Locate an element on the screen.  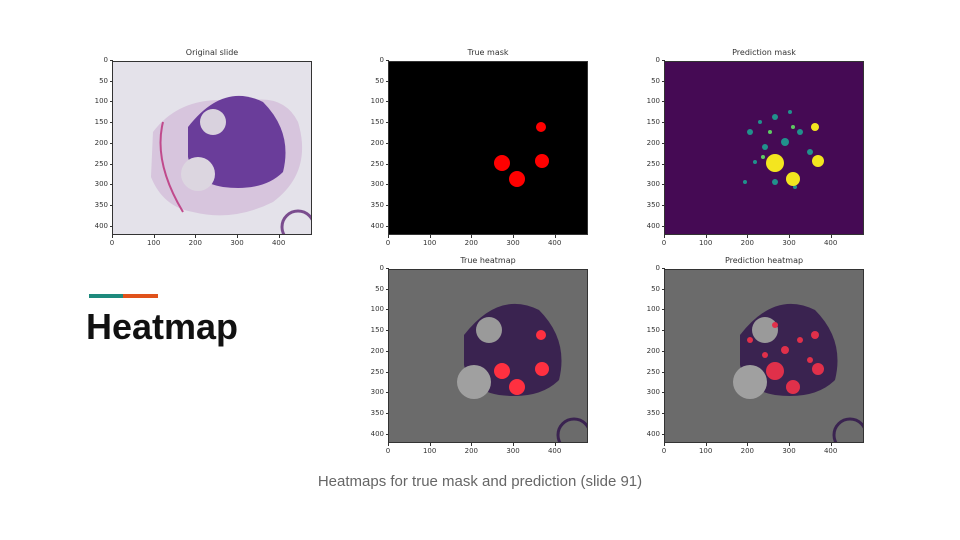
tissue-image is located at coordinates (231, 164).